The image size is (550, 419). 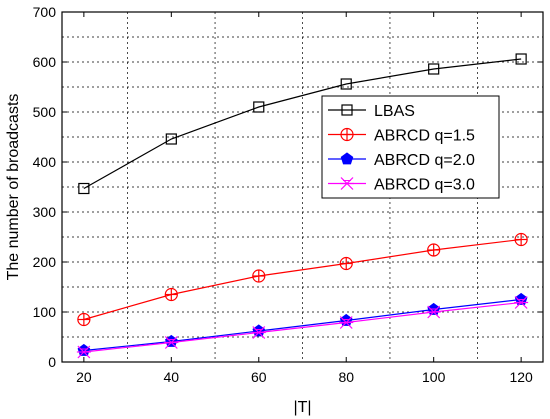 What do you see at coordinates (172, 377) in the screenshot?
I see `x-tick-label: 40` at bounding box center [172, 377].